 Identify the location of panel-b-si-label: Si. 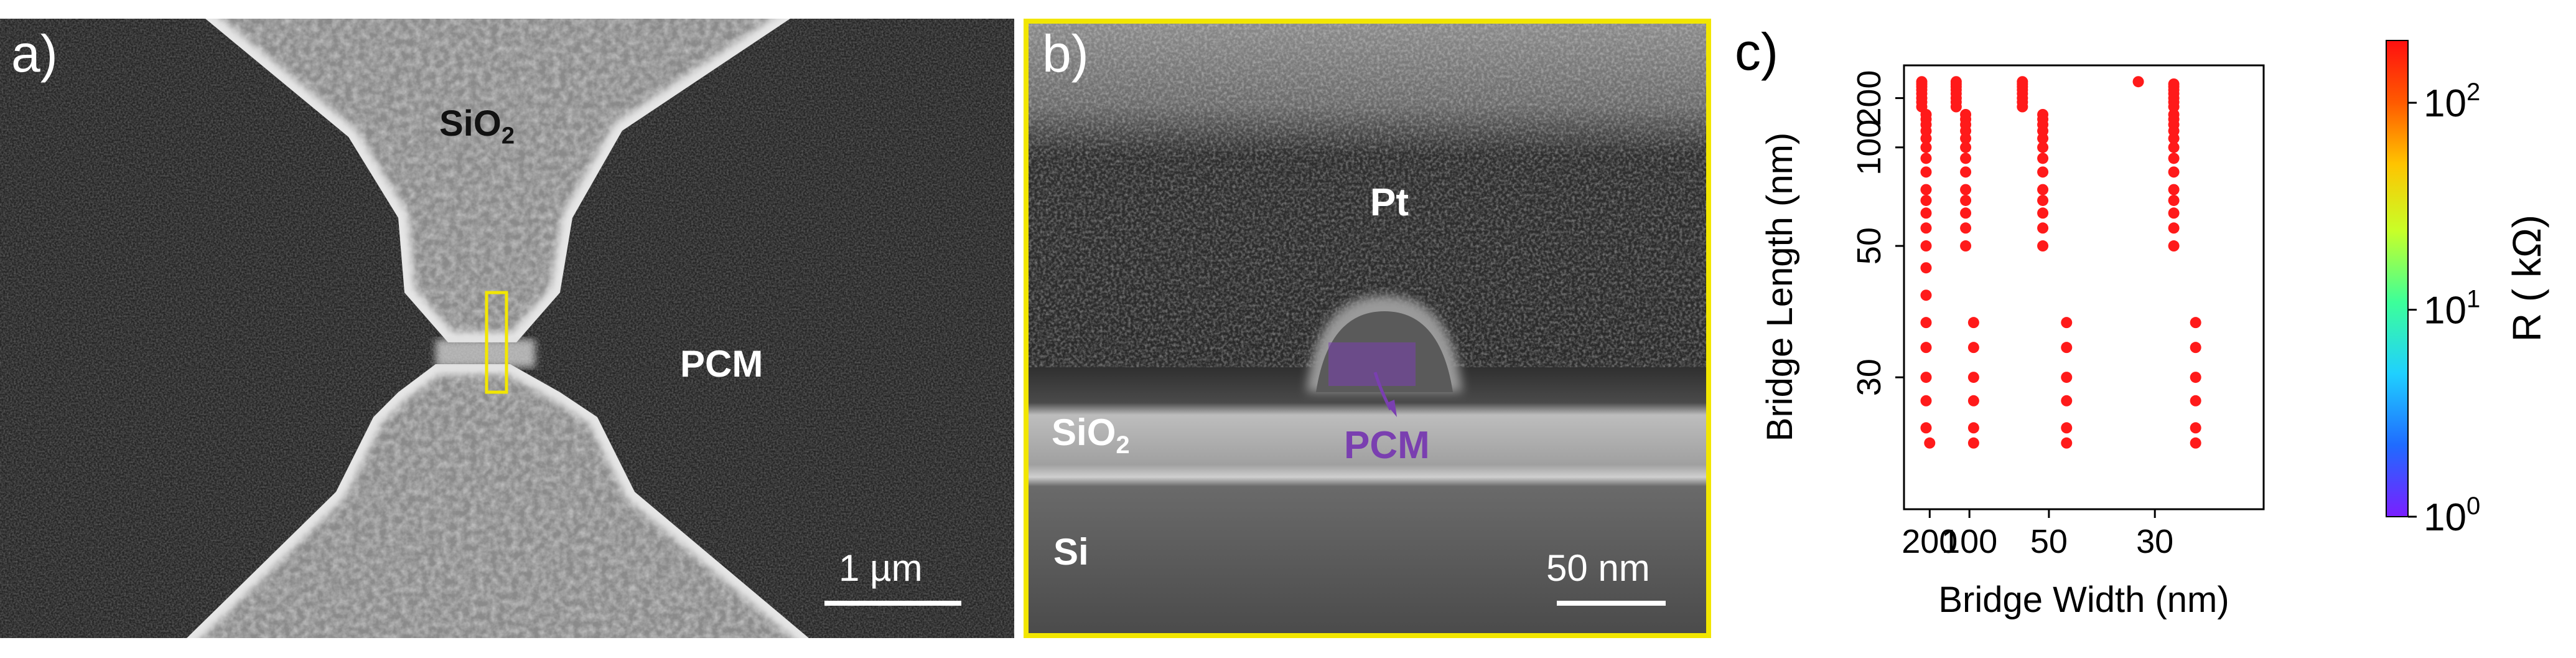
(1071, 552).